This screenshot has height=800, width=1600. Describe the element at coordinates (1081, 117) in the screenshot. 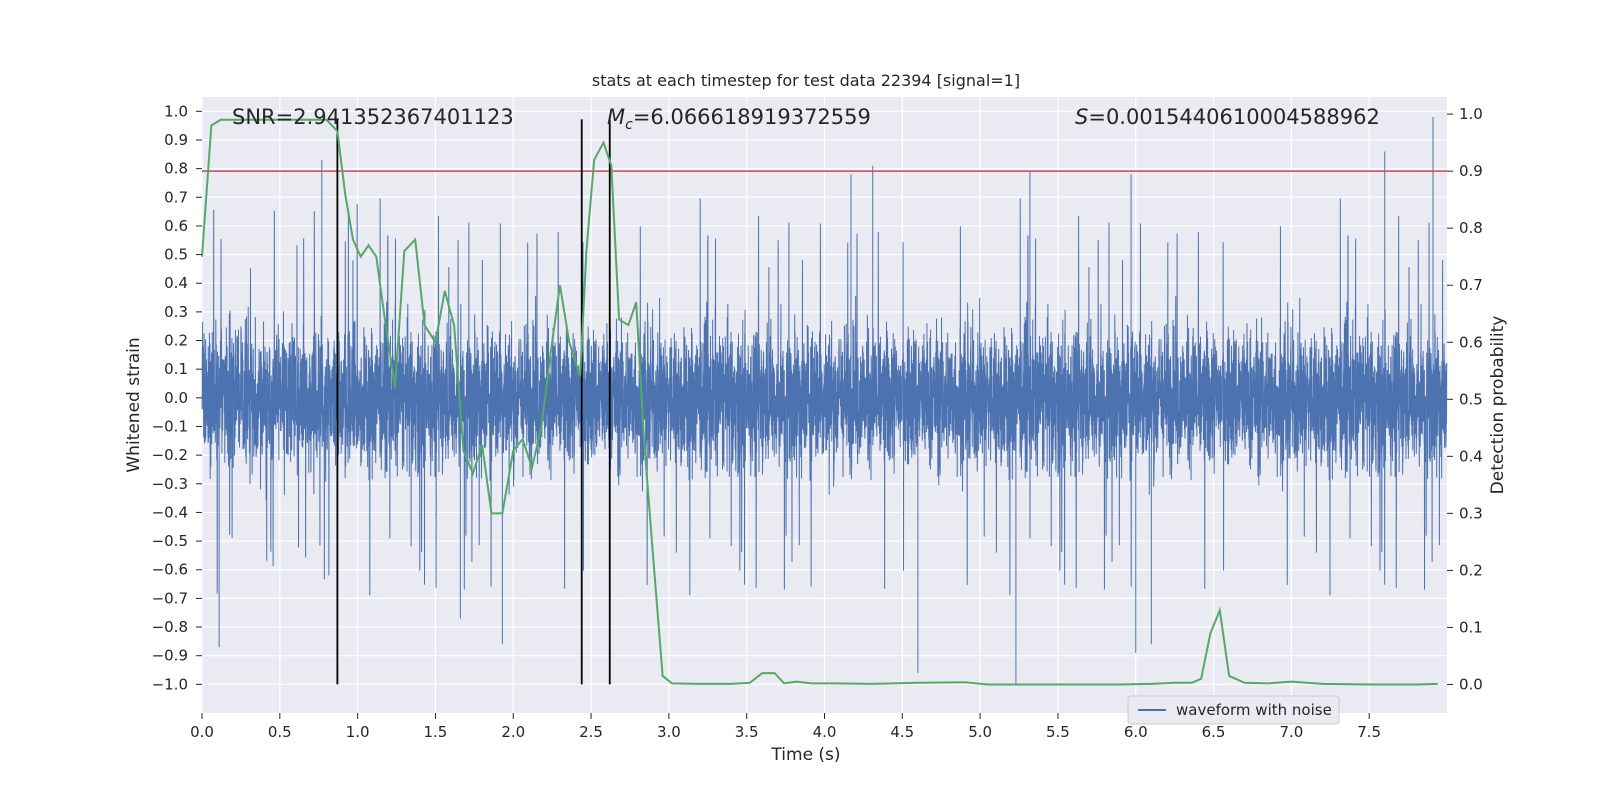

I see `s-symbol: S` at that location.